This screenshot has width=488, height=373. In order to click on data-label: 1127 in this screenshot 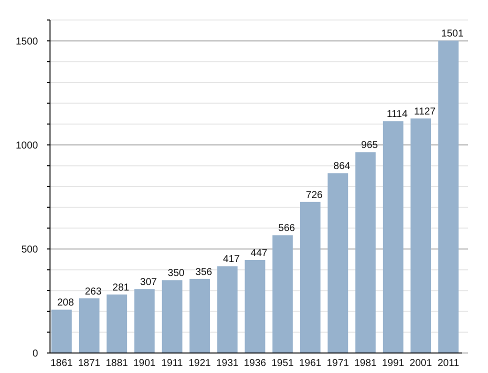, I will do `click(425, 112)`.